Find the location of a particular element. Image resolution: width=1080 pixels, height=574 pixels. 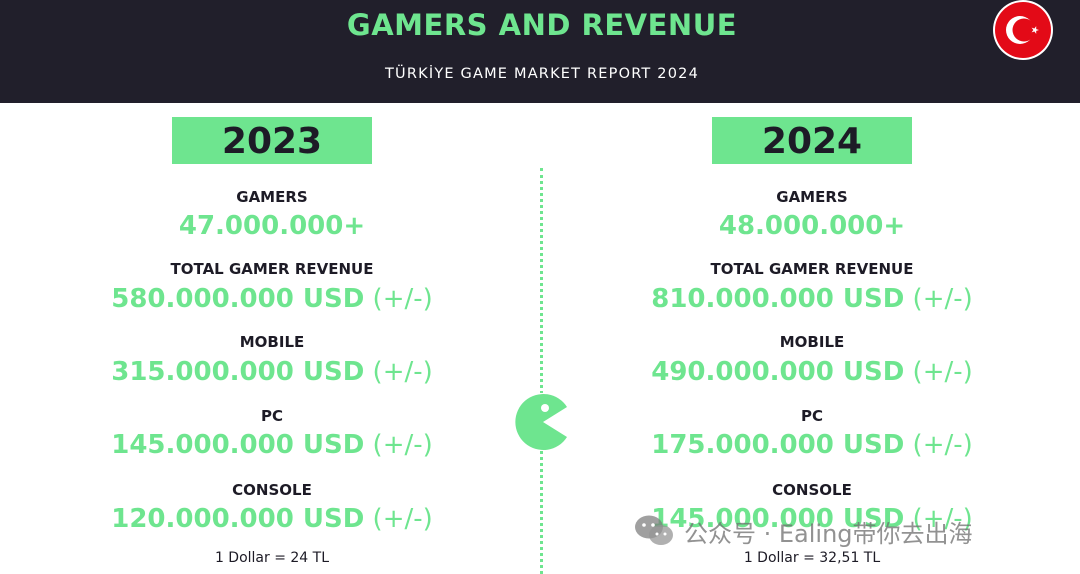

console-amount: 120.000.000 USD is located at coordinates (238, 519).